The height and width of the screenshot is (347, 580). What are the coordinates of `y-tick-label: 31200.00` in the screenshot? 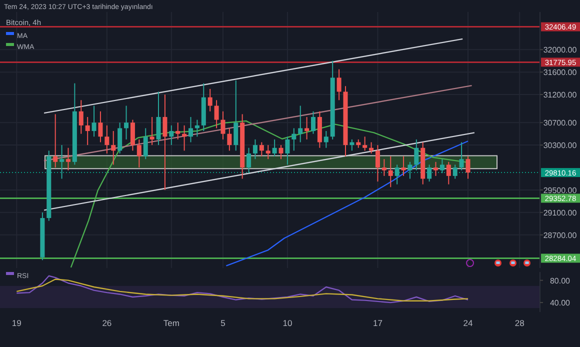 It's located at (560, 95).